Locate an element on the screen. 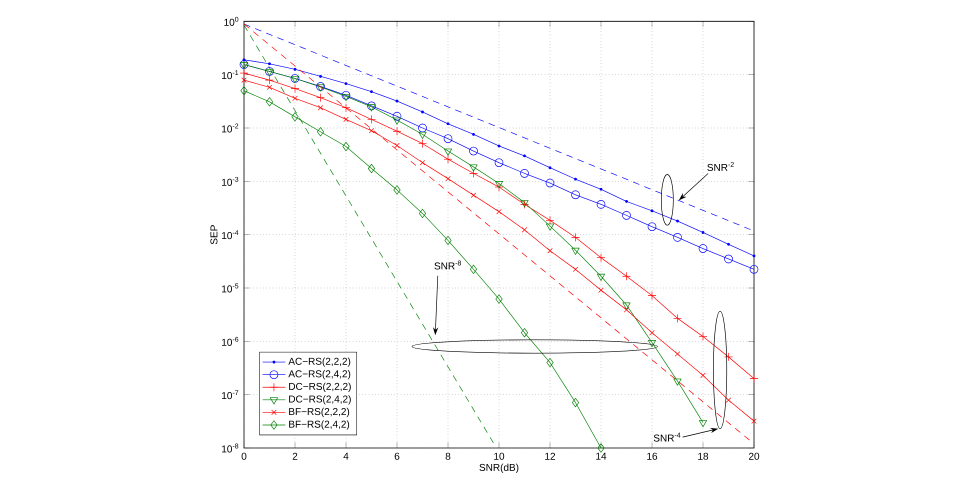  y-tick-label: 10$^{-7}$ is located at coordinates (230, 395).